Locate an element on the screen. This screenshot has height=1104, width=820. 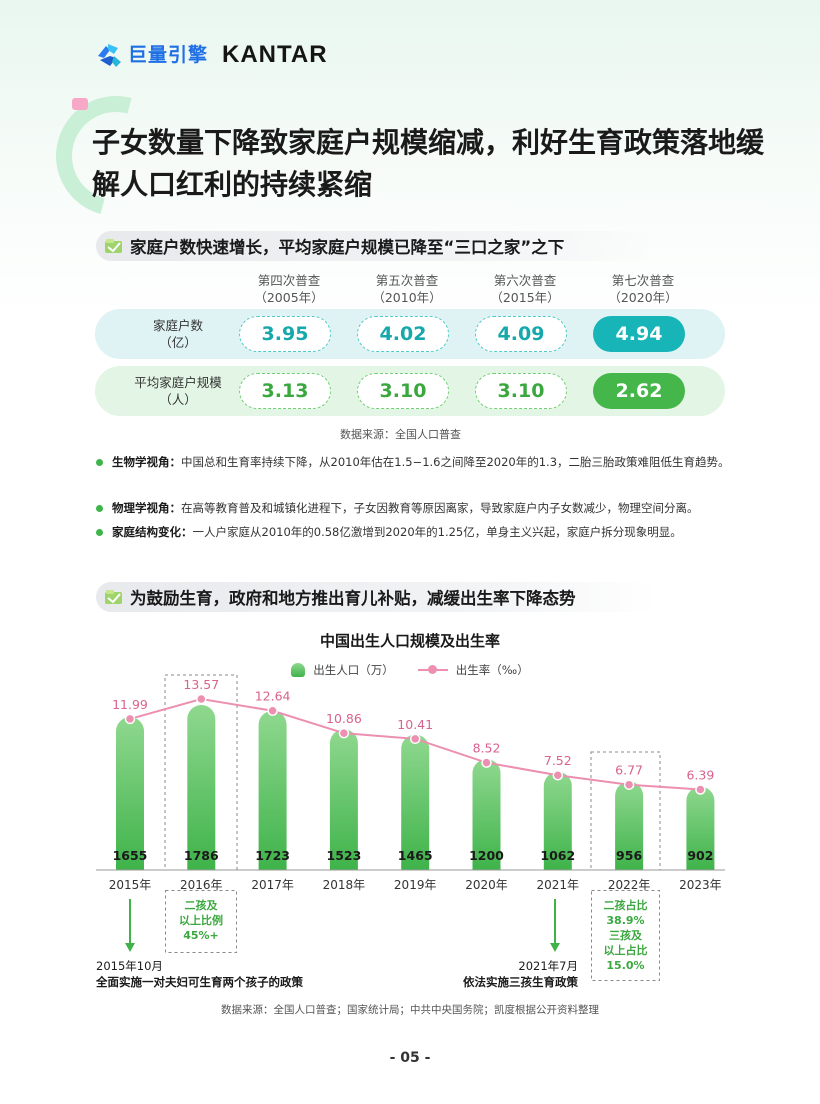
logo-text-cn: 巨量引擎 is located at coordinates (168, 55).